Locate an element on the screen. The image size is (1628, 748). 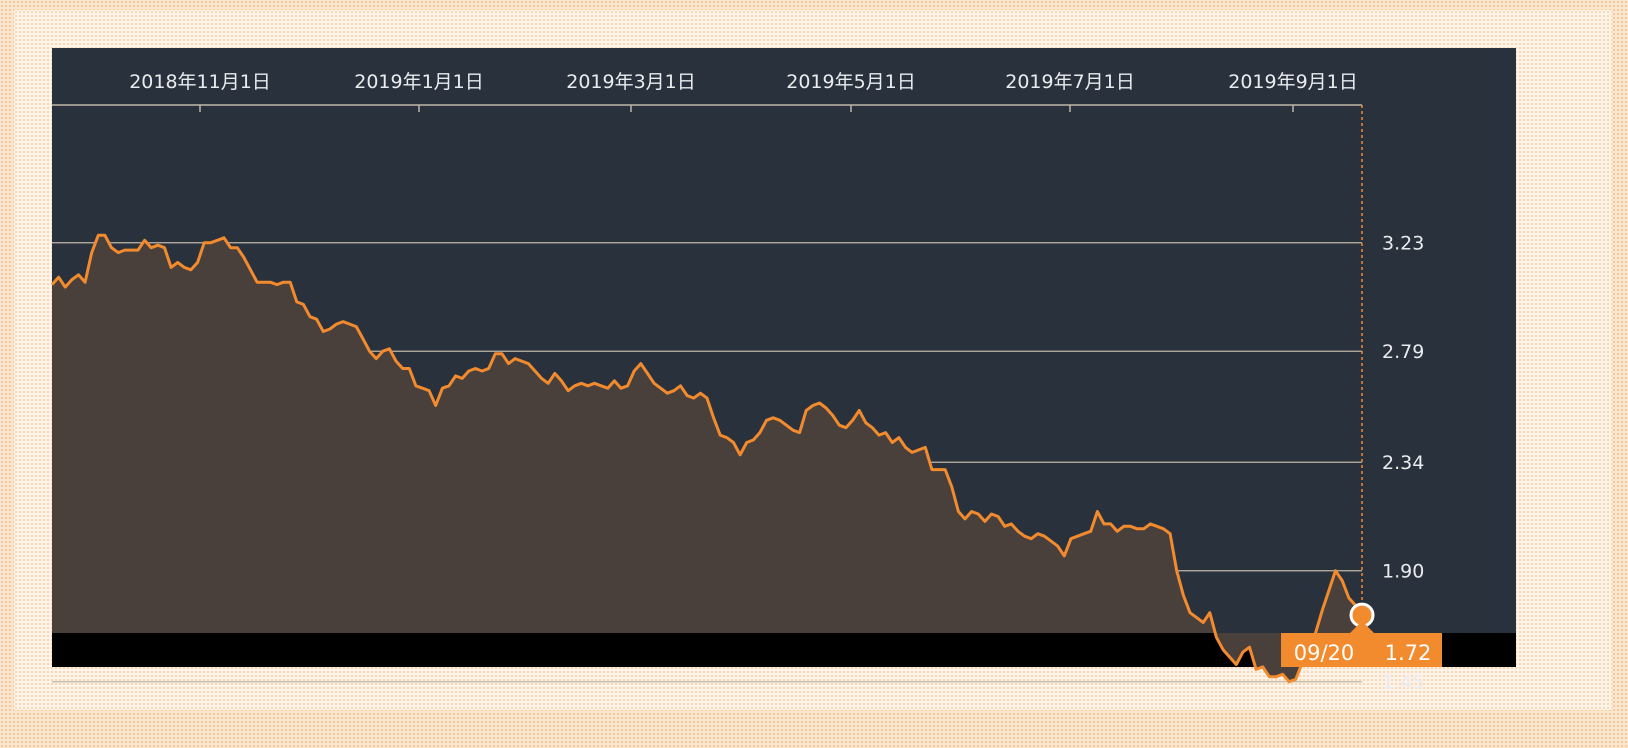
x-tick-label: 2019年5月1日 is located at coordinates (851, 82).